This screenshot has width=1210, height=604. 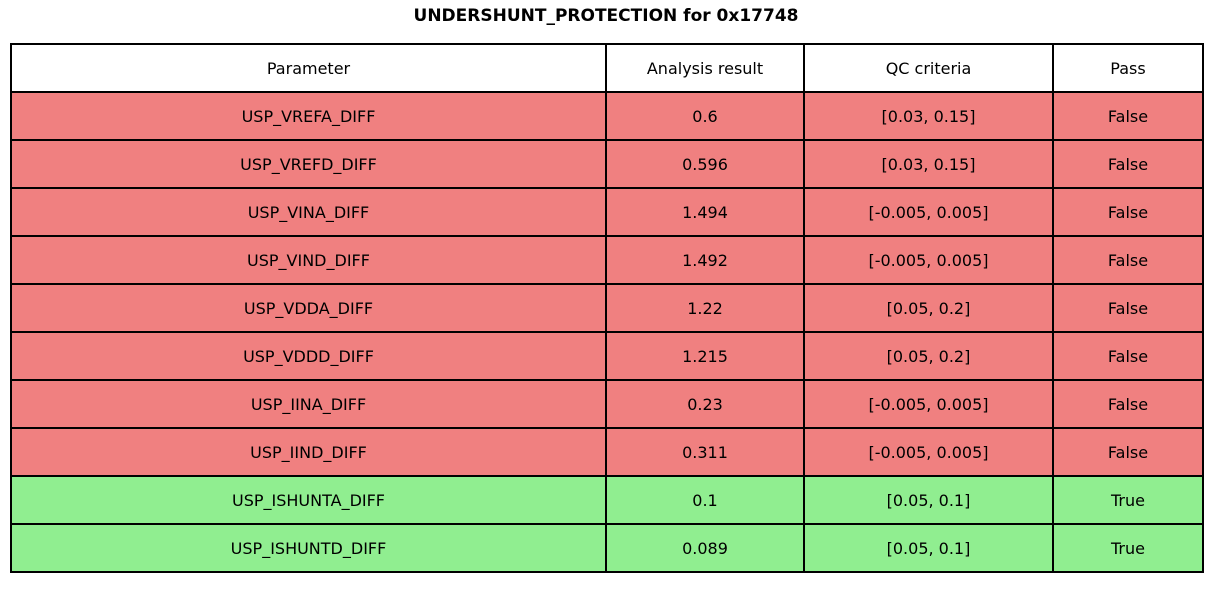 I want to click on table-row: USP_IINA_DIFF 0.23 [-0.005, 0.005] False, so click(x=607, y=404).